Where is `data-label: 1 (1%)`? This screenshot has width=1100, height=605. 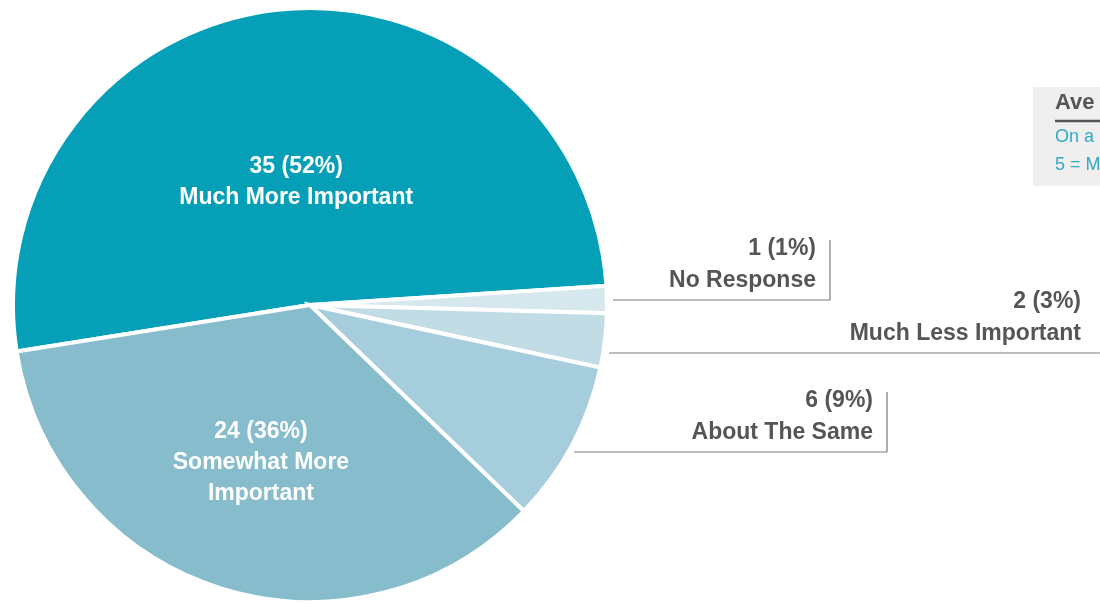
data-label: 1 (1%) is located at coordinates (782, 247).